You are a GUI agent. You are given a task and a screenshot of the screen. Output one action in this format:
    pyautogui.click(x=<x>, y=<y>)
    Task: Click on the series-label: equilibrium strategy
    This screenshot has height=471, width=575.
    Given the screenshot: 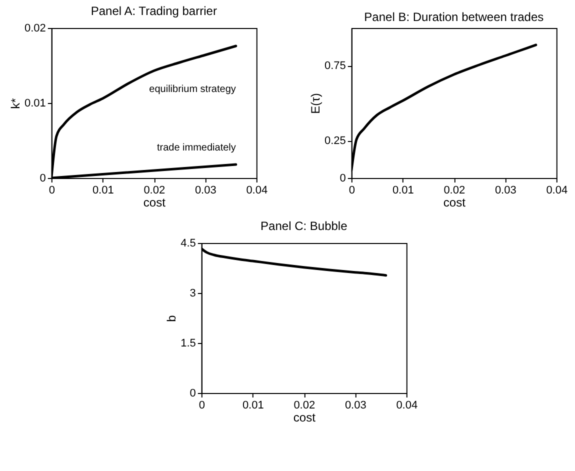 What is the action you would take?
    pyautogui.click(x=192, y=89)
    